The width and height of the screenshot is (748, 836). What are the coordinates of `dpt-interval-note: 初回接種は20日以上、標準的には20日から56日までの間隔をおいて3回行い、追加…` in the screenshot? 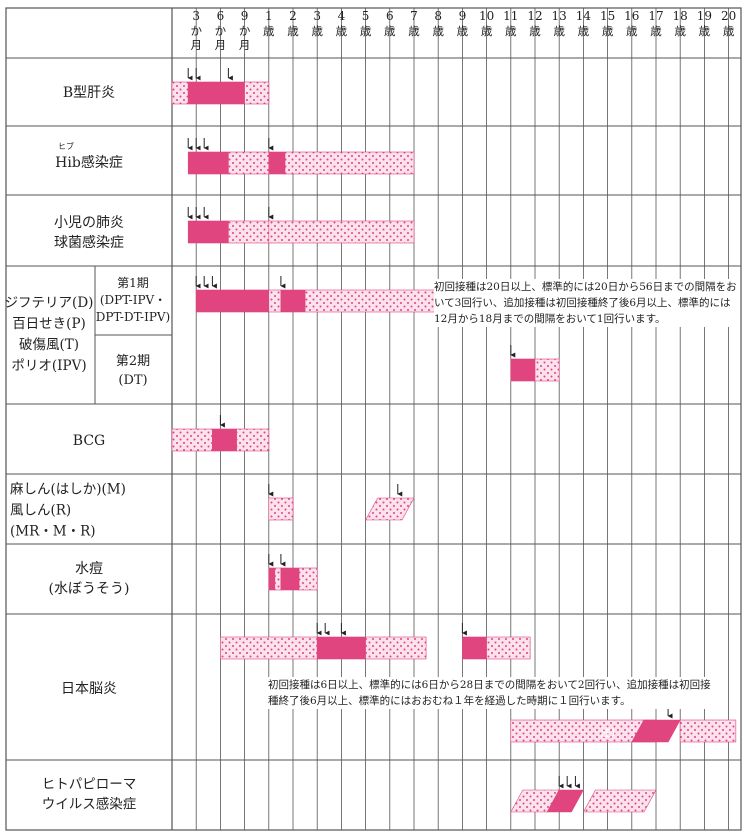 It's located at (587, 303).